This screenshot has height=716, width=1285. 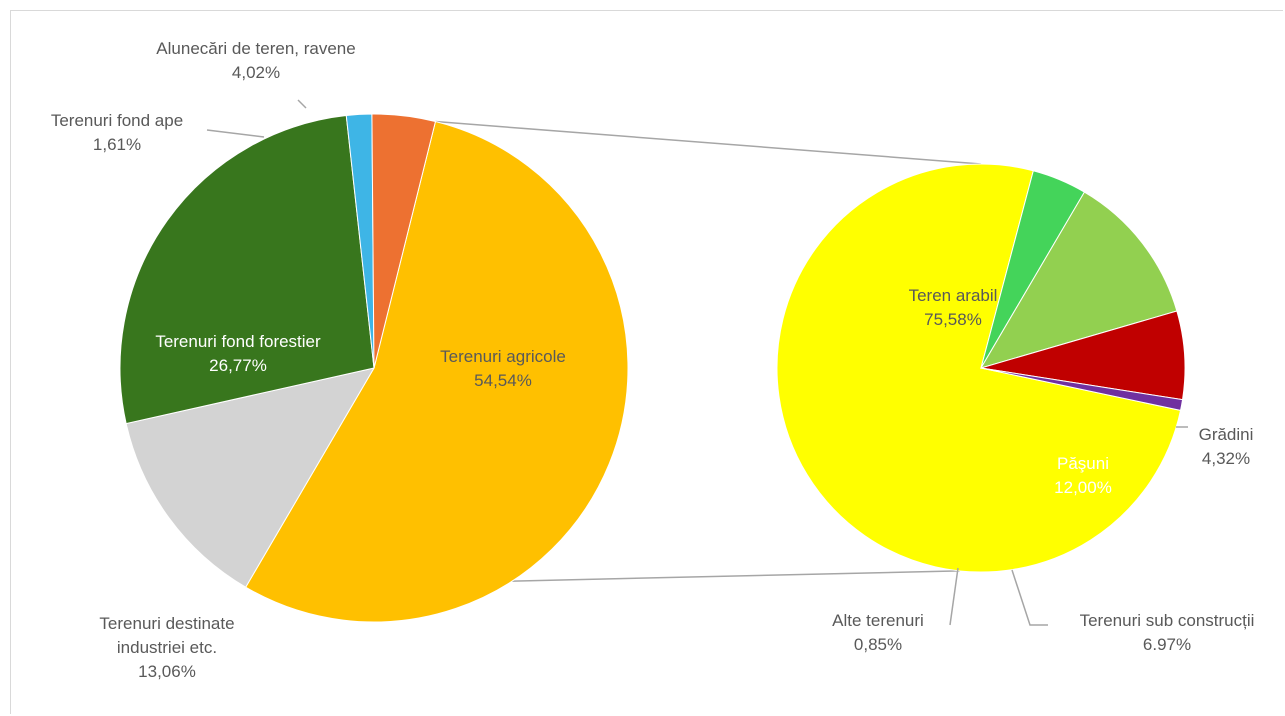 What do you see at coordinates (878, 620) in the screenshot?
I see `sub-label-name-alte-terenuri: Alte terenuri` at bounding box center [878, 620].